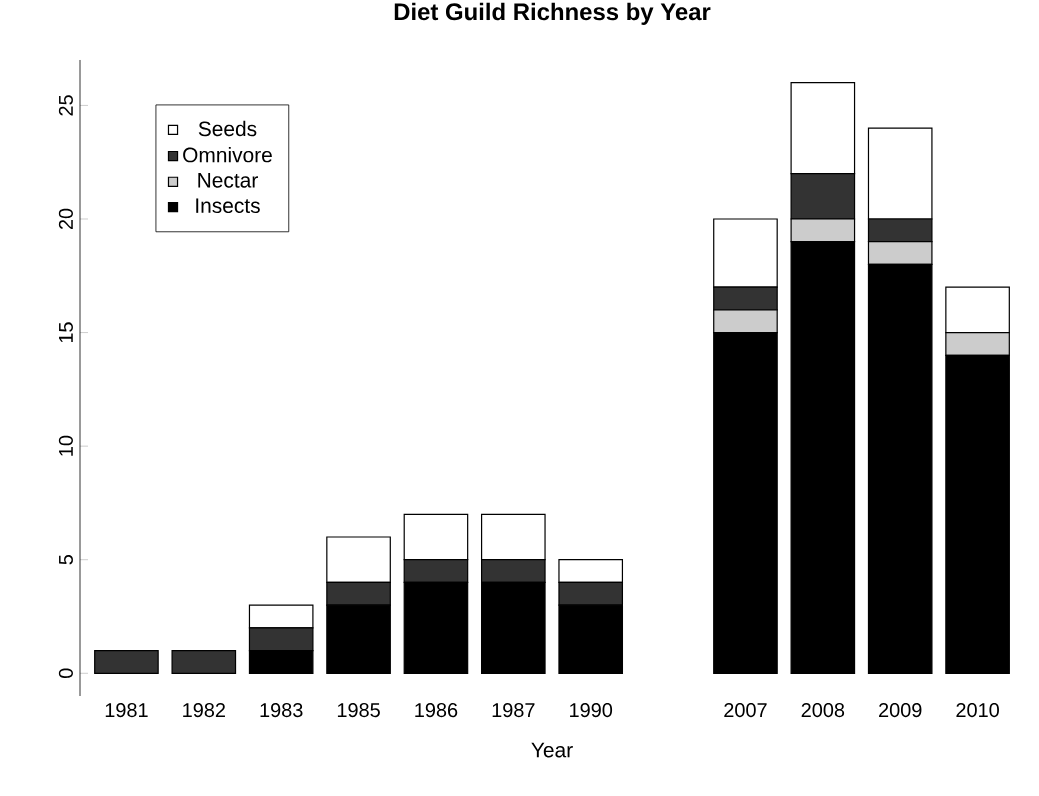  Describe the element at coordinates (552, 750) in the screenshot. I see `x-axis-title: Year` at that location.